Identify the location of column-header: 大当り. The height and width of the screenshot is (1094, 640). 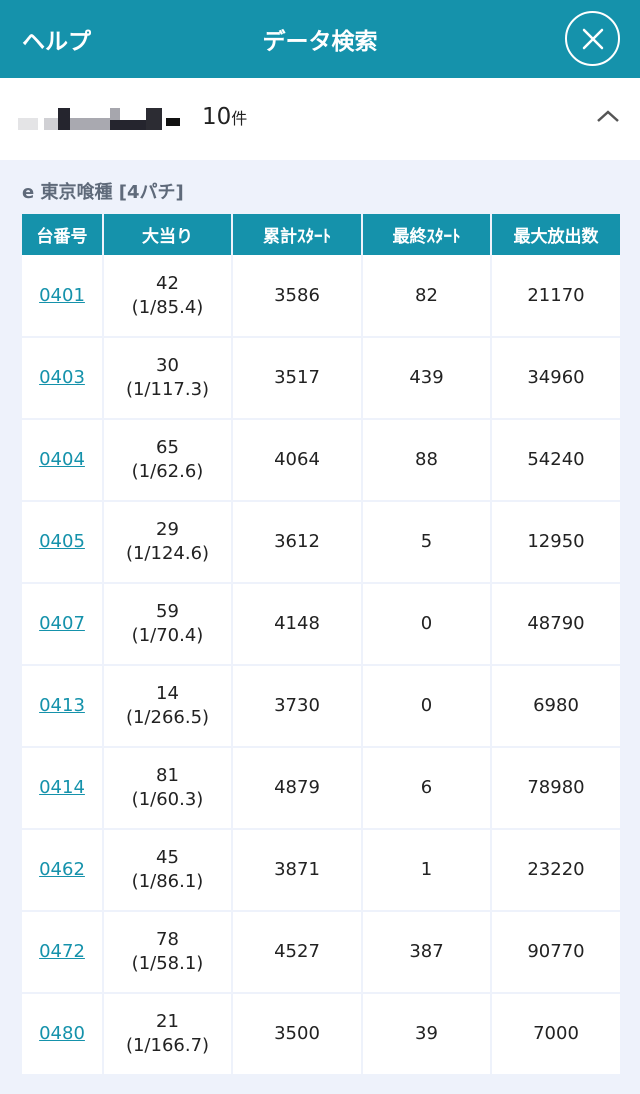
(168, 234).